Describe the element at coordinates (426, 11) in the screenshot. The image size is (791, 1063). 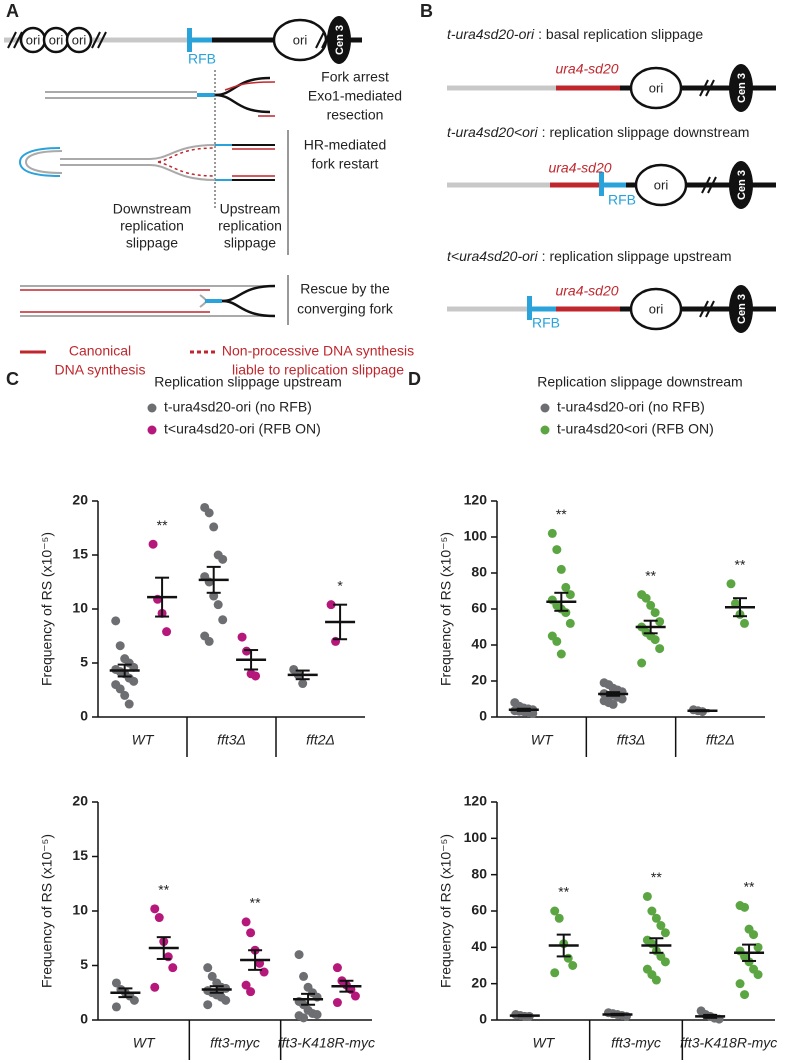
I see `panel-label: B` at that location.